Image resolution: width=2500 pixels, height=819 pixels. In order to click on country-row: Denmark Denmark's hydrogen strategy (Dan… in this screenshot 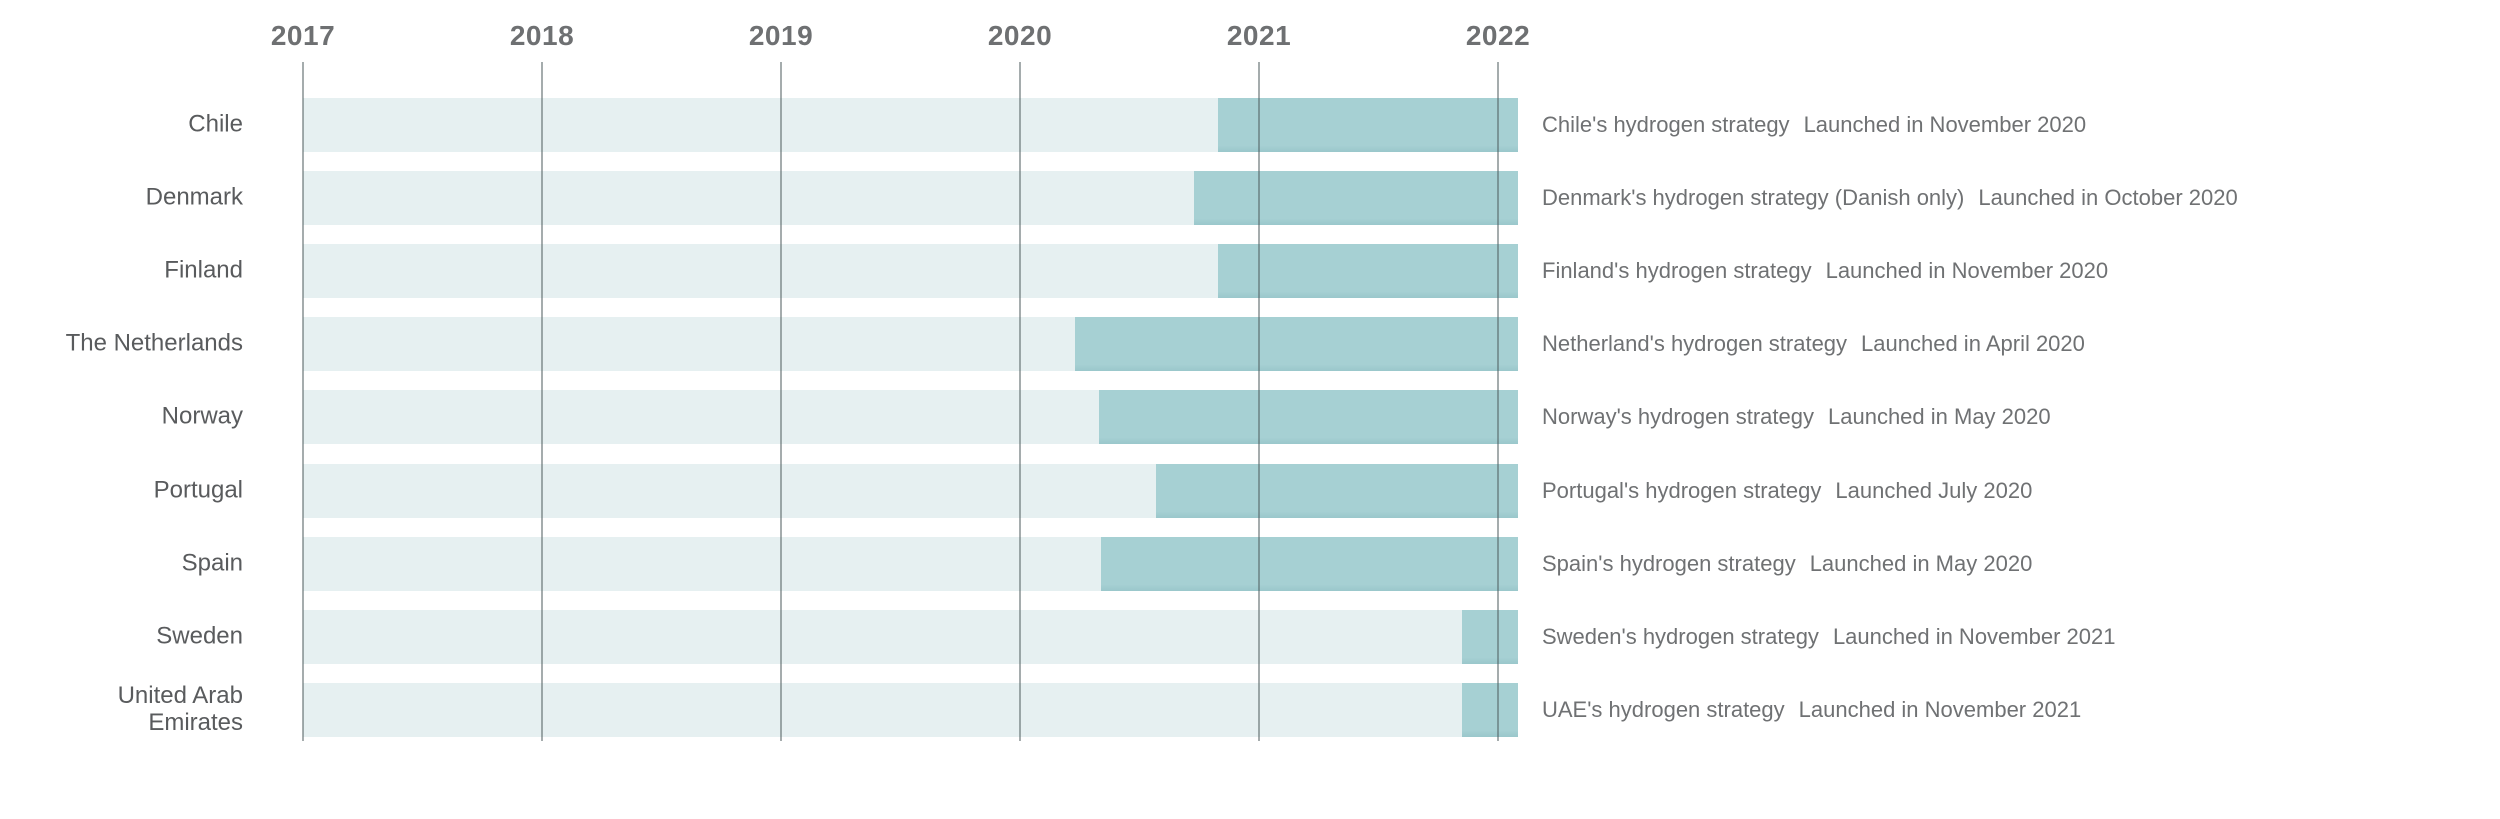, I will do `click(1250, 198)`.